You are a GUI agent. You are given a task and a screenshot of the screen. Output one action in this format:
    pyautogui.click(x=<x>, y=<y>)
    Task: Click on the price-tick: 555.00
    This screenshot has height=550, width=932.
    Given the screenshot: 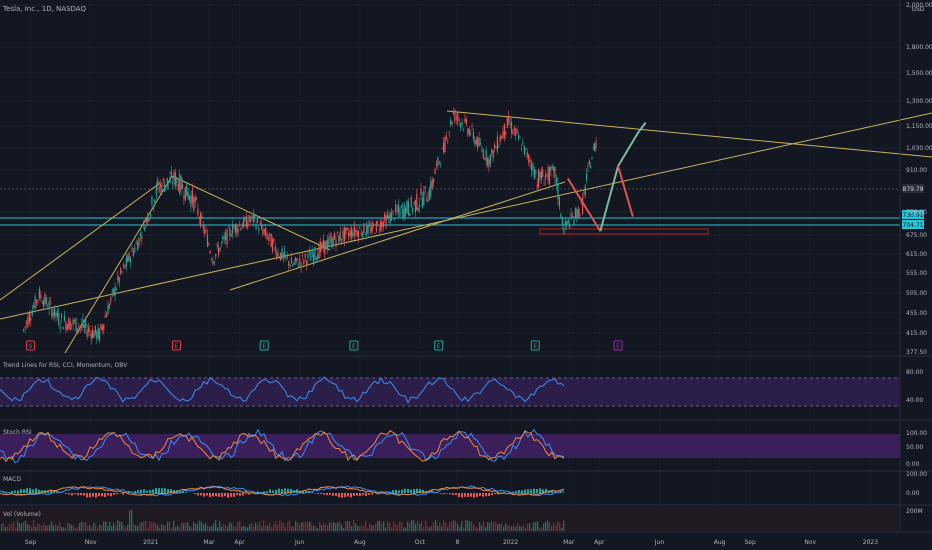 What is the action you would take?
    pyautogui.click(x=916, y=273)
    